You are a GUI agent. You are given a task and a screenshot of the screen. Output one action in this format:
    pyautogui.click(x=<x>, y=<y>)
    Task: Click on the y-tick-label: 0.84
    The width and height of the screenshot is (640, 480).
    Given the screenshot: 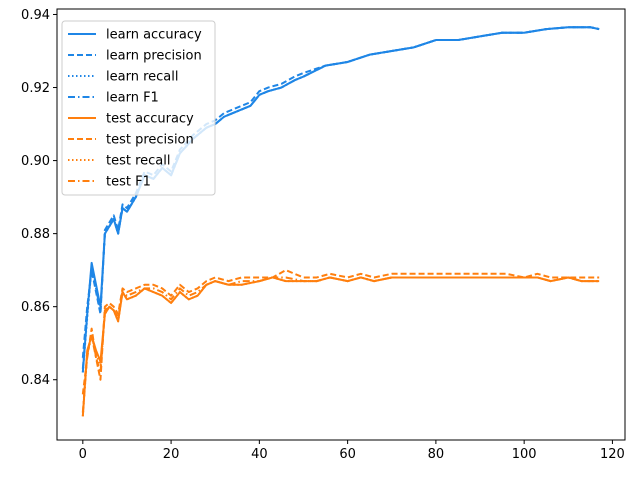 What is the action you would take?
    pyautogui.click(x=35, y=380)
    